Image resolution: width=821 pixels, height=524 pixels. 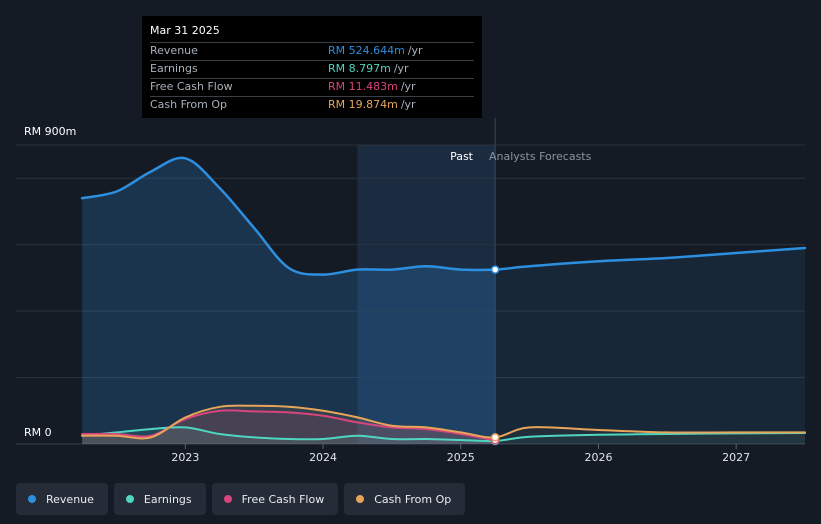 What do you see at coordinates (38, 432) in the screenshot?
I see `y-axis-zero-label: RM 0` at bounding box center [38, 432].